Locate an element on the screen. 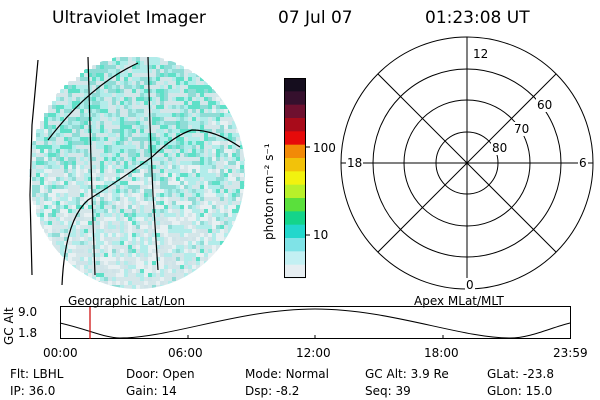  orbit-xtick-2359: 23:59 is located at coordinates (570, 353).